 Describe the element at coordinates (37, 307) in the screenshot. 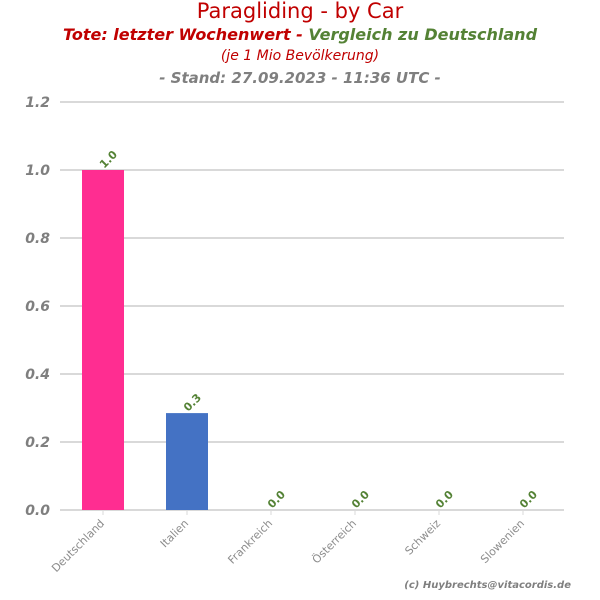

I see `y-tick-label: 0.6` at that location.